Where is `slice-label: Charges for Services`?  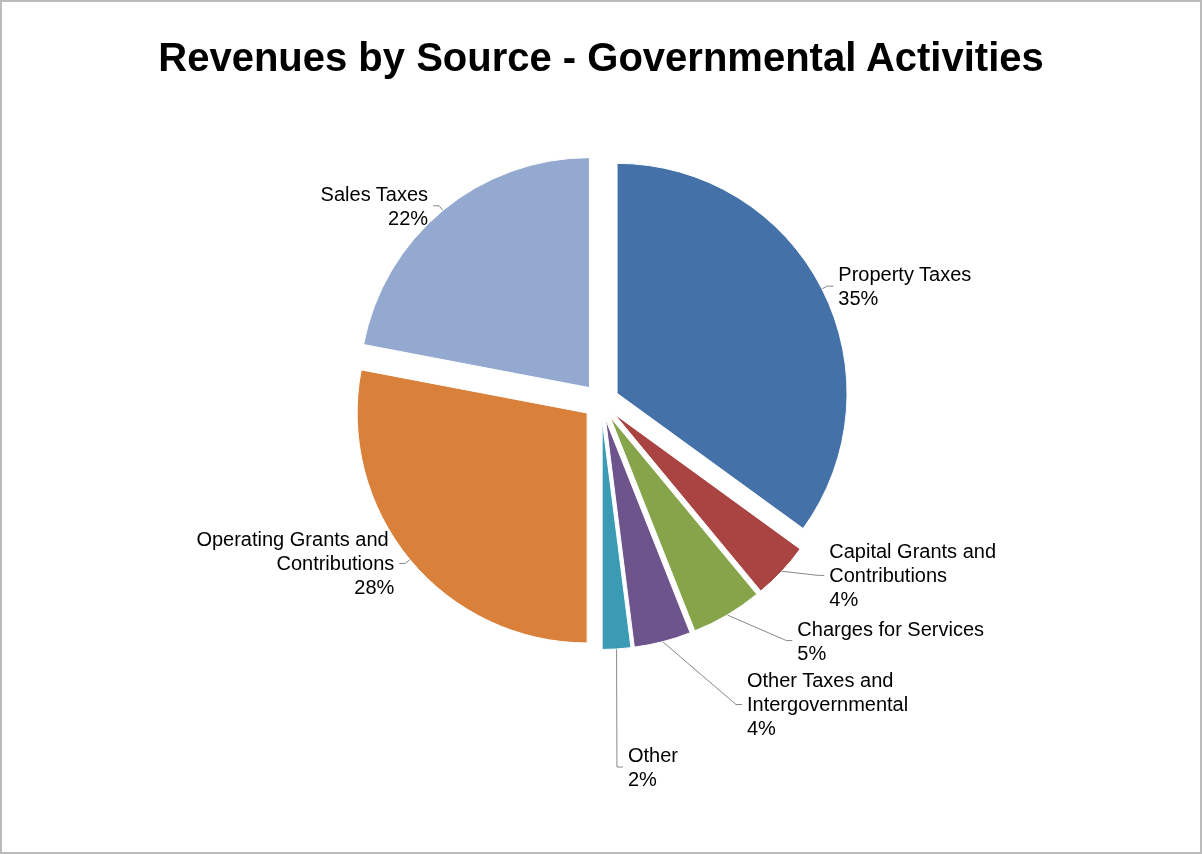
slice-label: Charges for Services is located at coordinates (891, 628).